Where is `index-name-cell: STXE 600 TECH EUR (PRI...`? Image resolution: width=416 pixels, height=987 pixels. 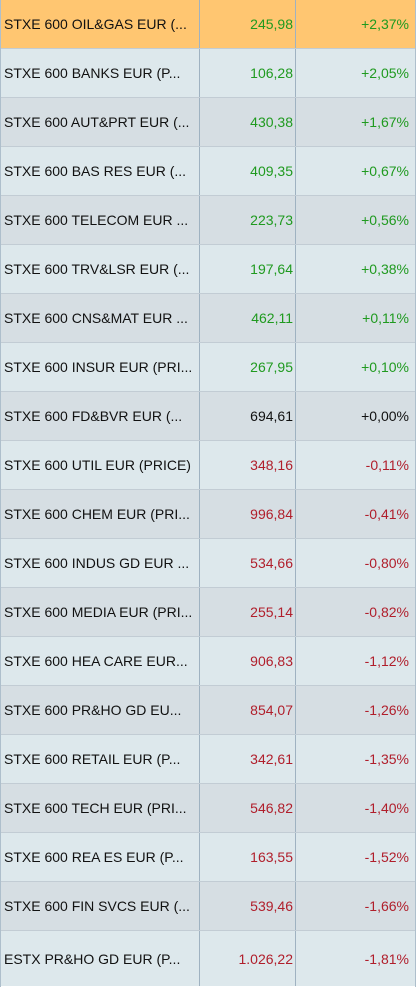
index-name-cell: STXE 600 TECH EUR (PRI... is located at coordinates (100, 808).